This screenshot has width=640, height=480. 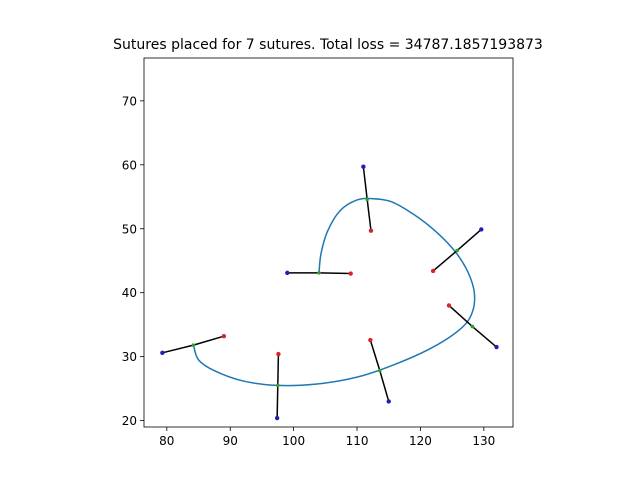 I want to click on x-tick-label: 100, so click(x=293, y=441).